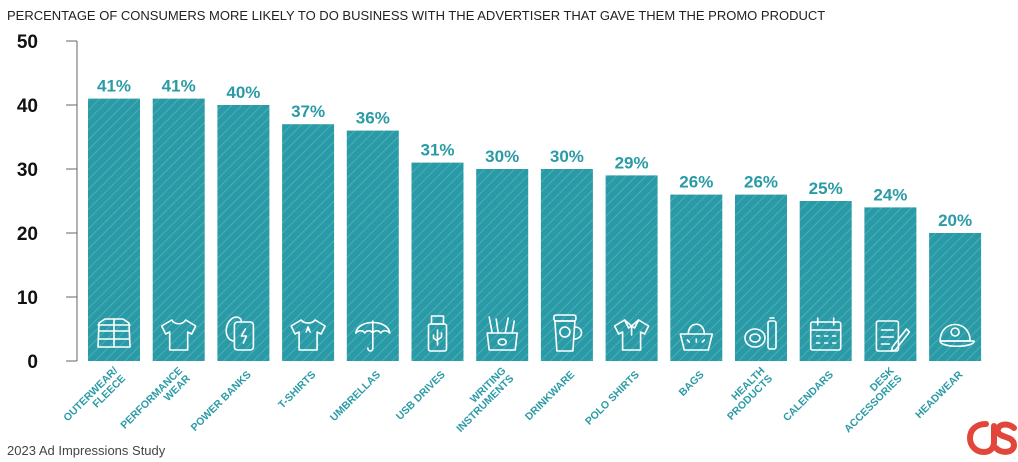  I want to click on category-label: DRINKWARE, so click(550, 396).